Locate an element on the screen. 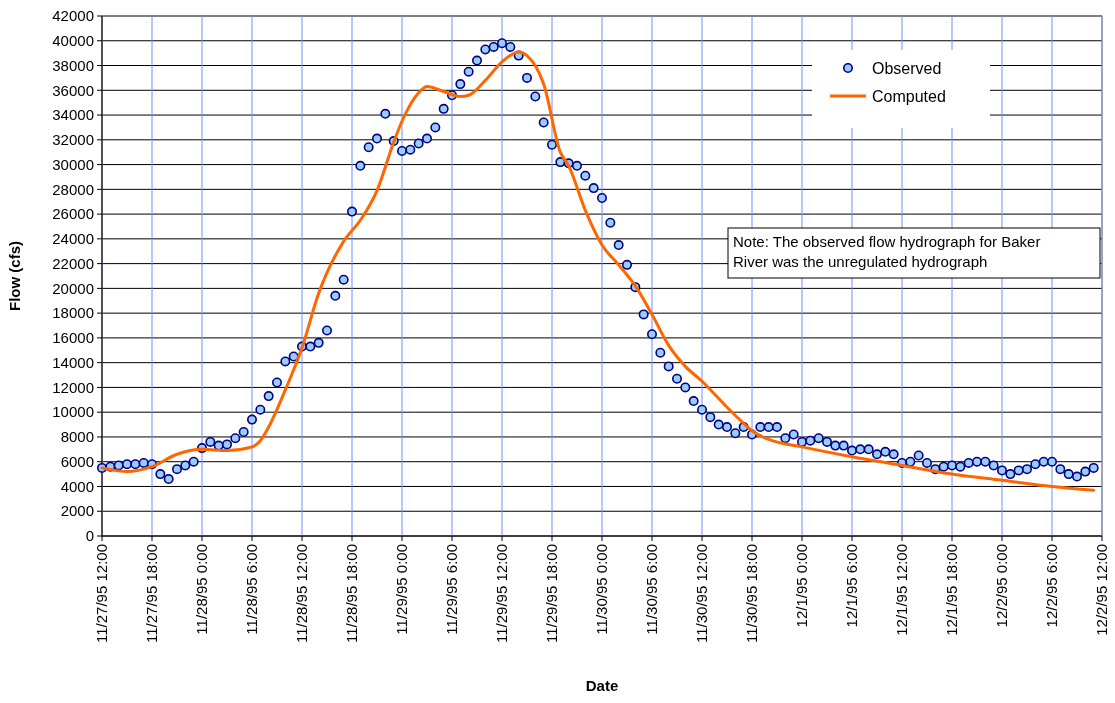 This screenshot has width=1115, height=703. y-tick-label: 36000 is located at coordinates (73, 90).